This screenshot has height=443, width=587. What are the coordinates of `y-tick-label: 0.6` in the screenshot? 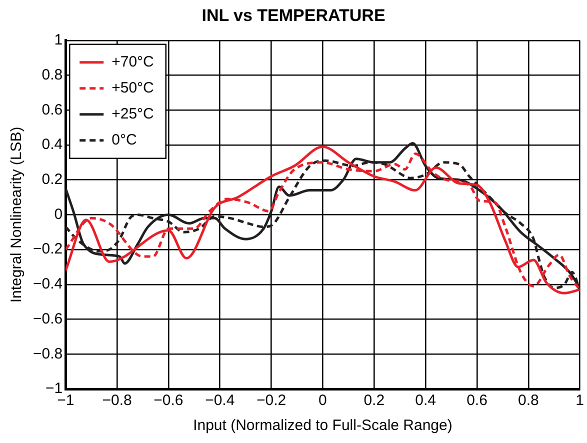 It's located at (52, 109).